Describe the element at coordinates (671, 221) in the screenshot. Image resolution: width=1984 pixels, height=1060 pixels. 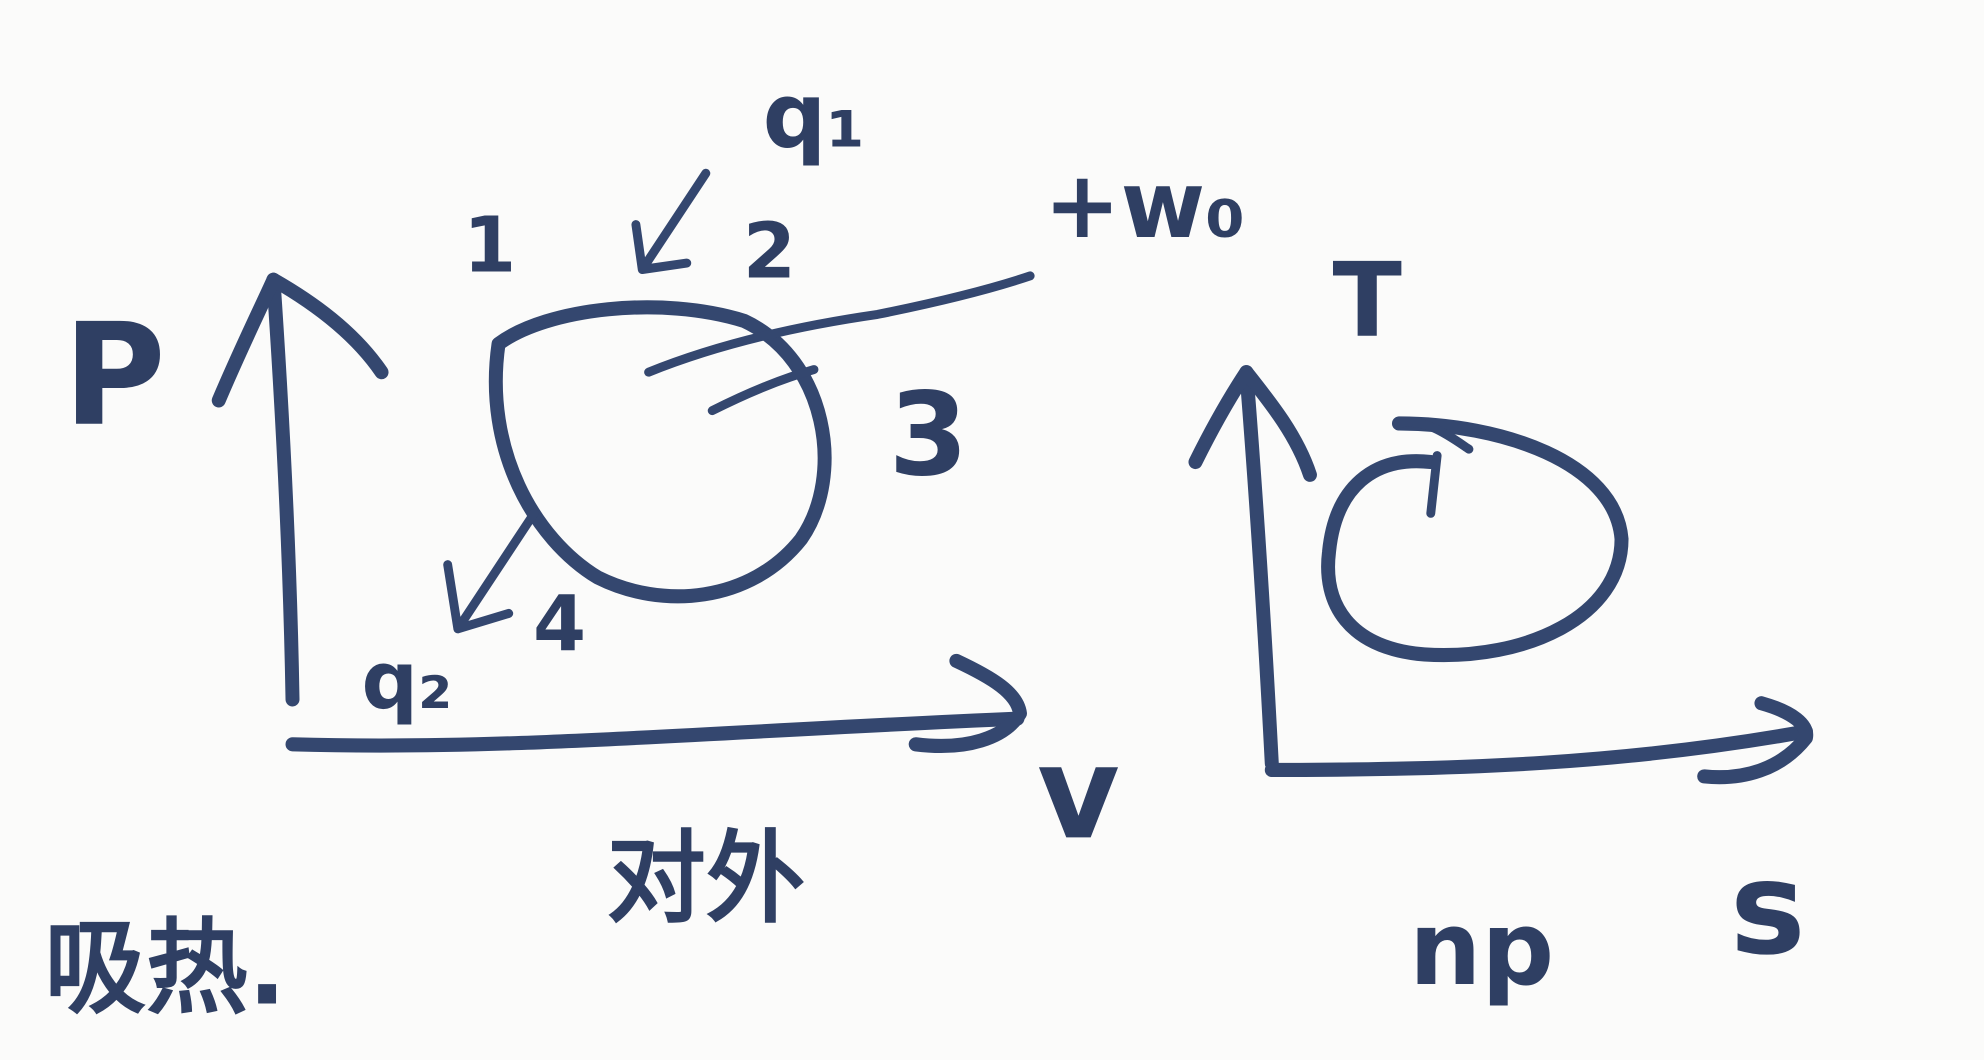
I see `heat-in-arrow` at that location.